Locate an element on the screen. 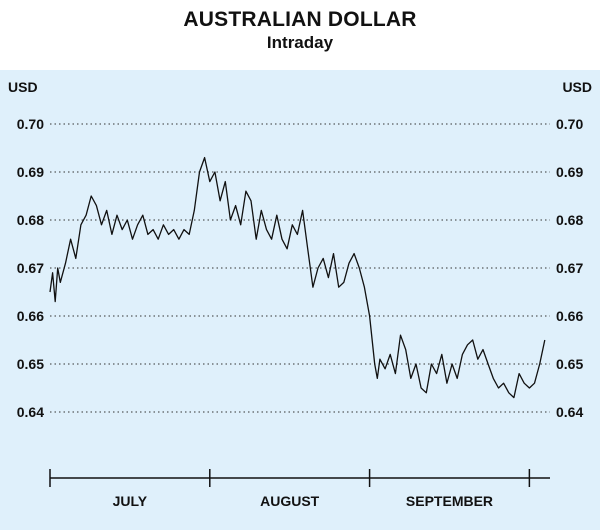 This screenshot has height=530, width=600. y-tick-label-left: 0.65 is located at coordinates (30, 364).